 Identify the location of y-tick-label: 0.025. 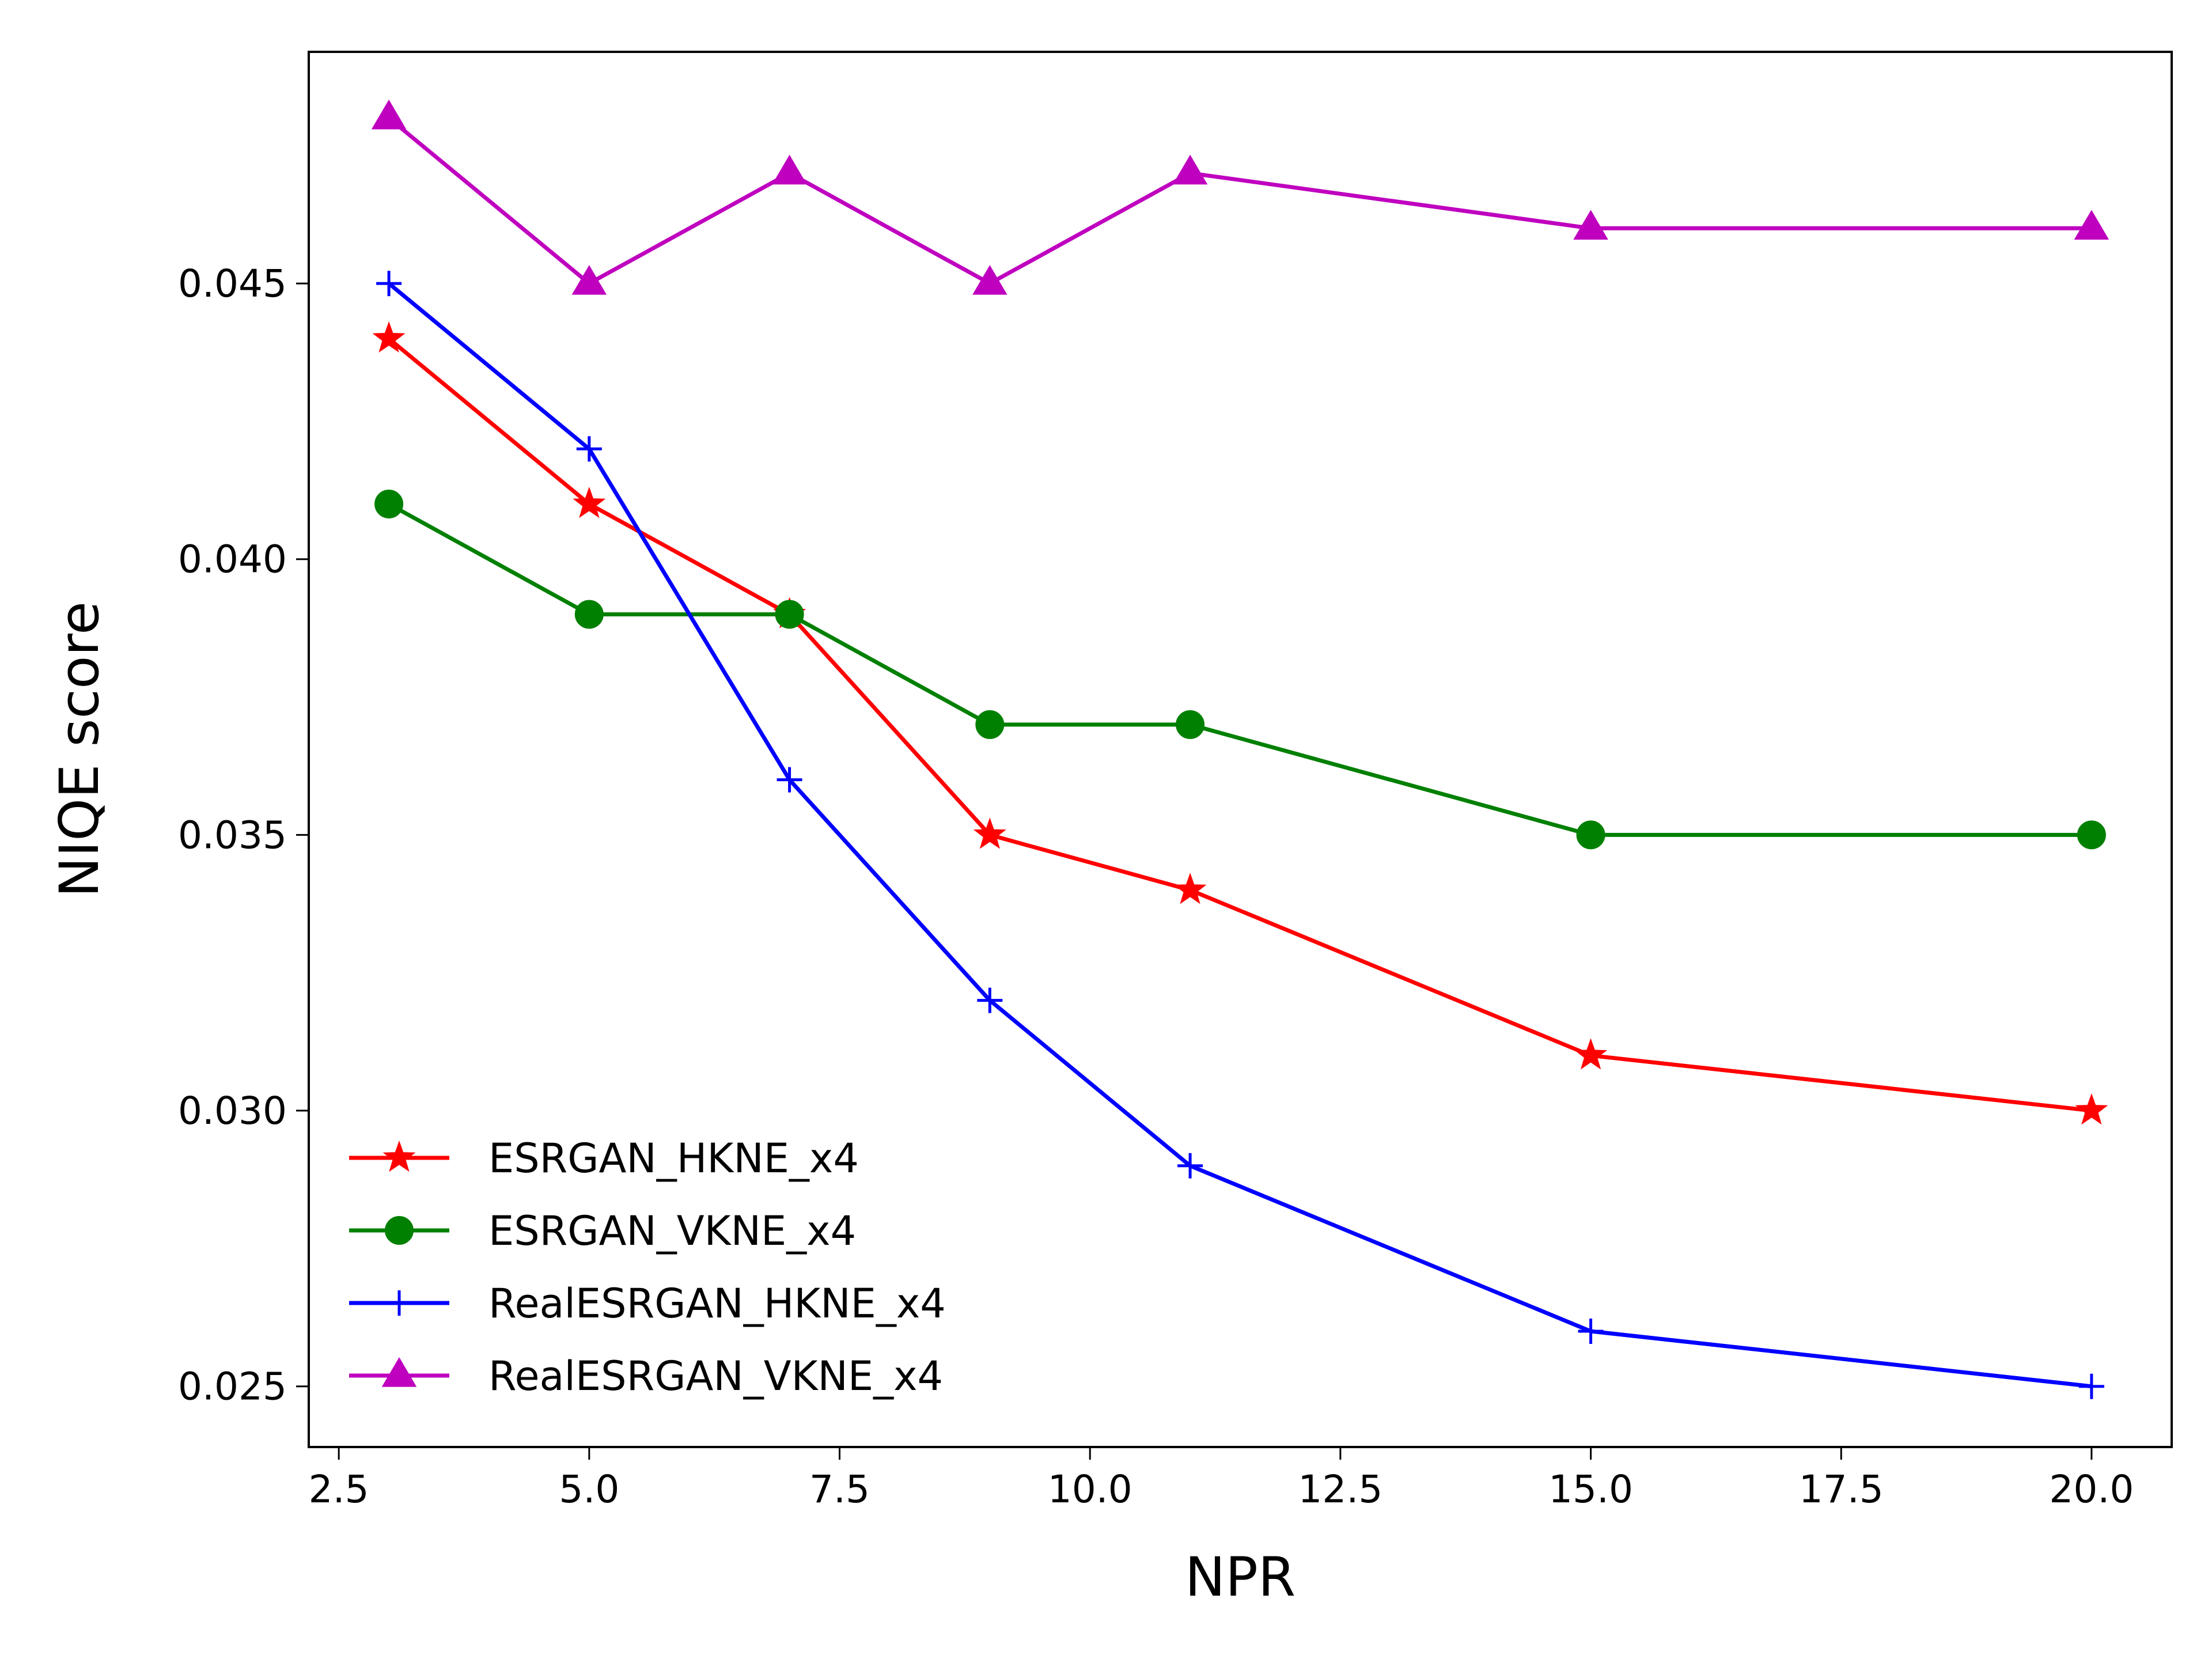
(232, 1387).